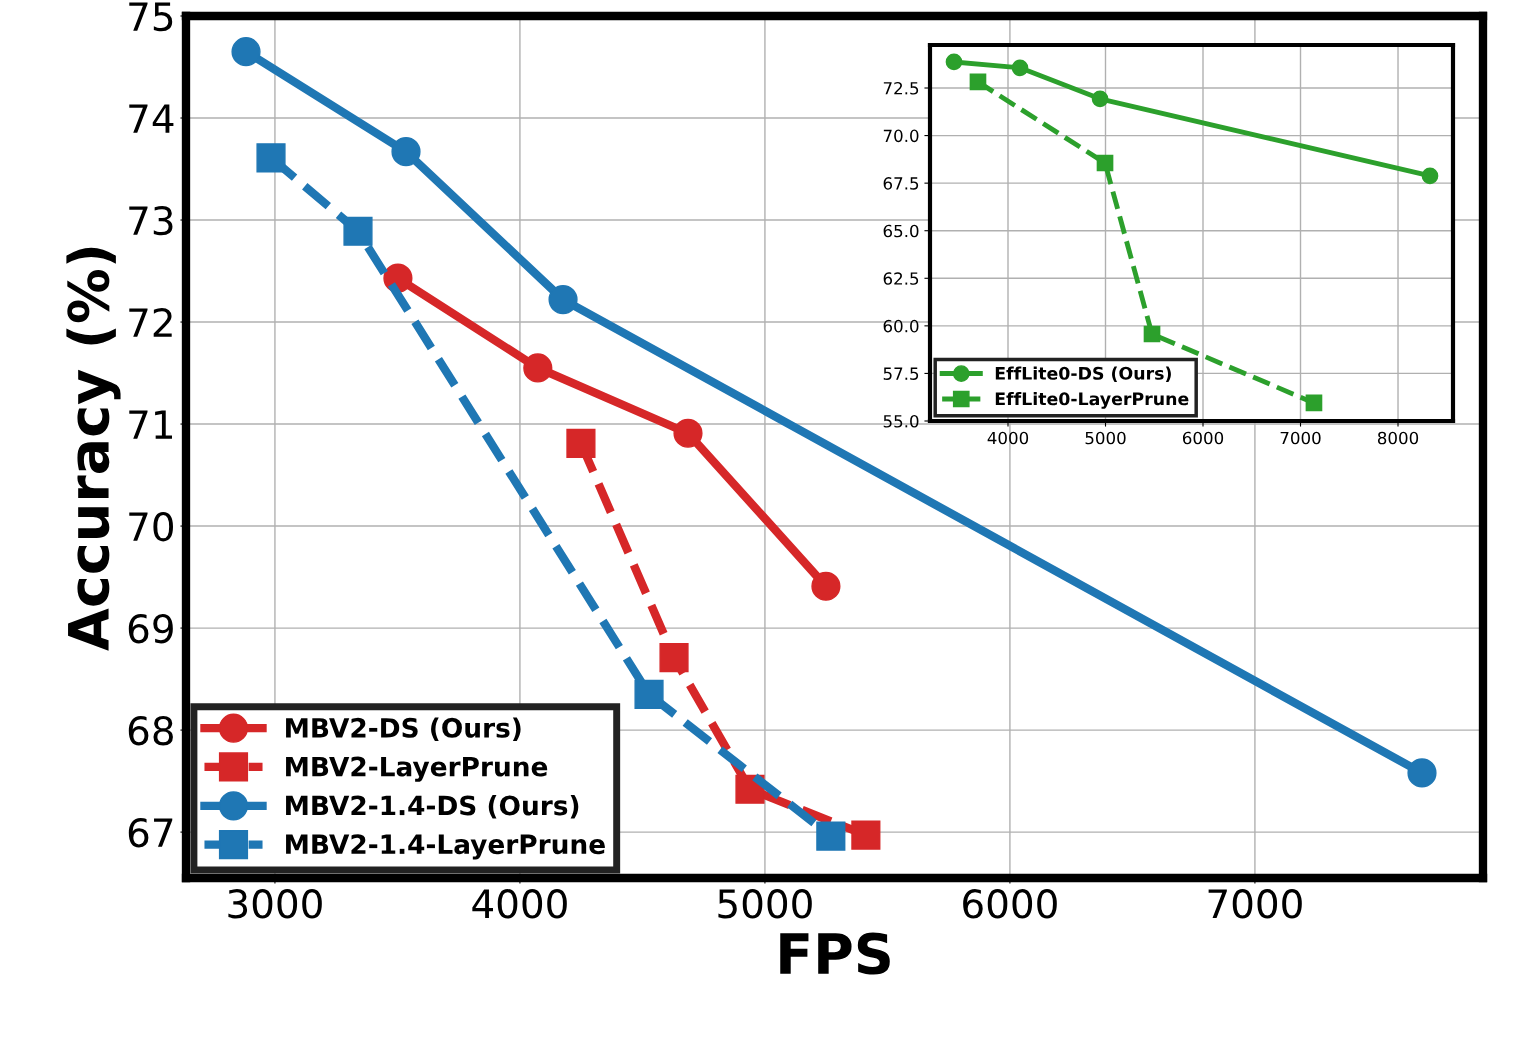  Describe the element at coordinates (93, 449) in the screenshot. I see `y-axis-title: Accuracy (%)` at that location.